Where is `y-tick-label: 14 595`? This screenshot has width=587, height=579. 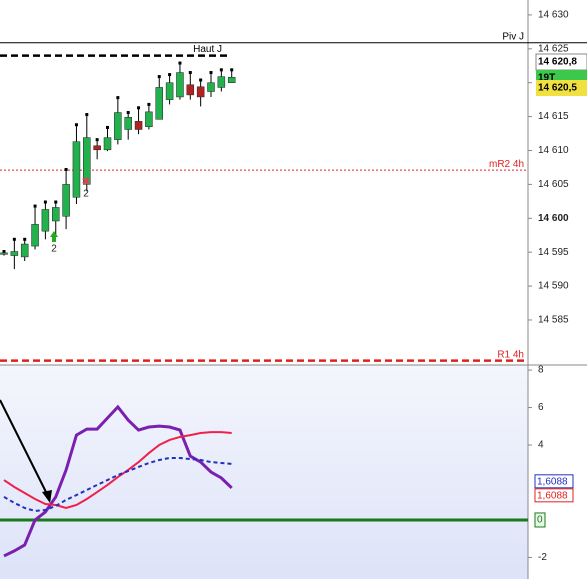
y-tick-label: 14 595 is located at coordinates (553, 252).